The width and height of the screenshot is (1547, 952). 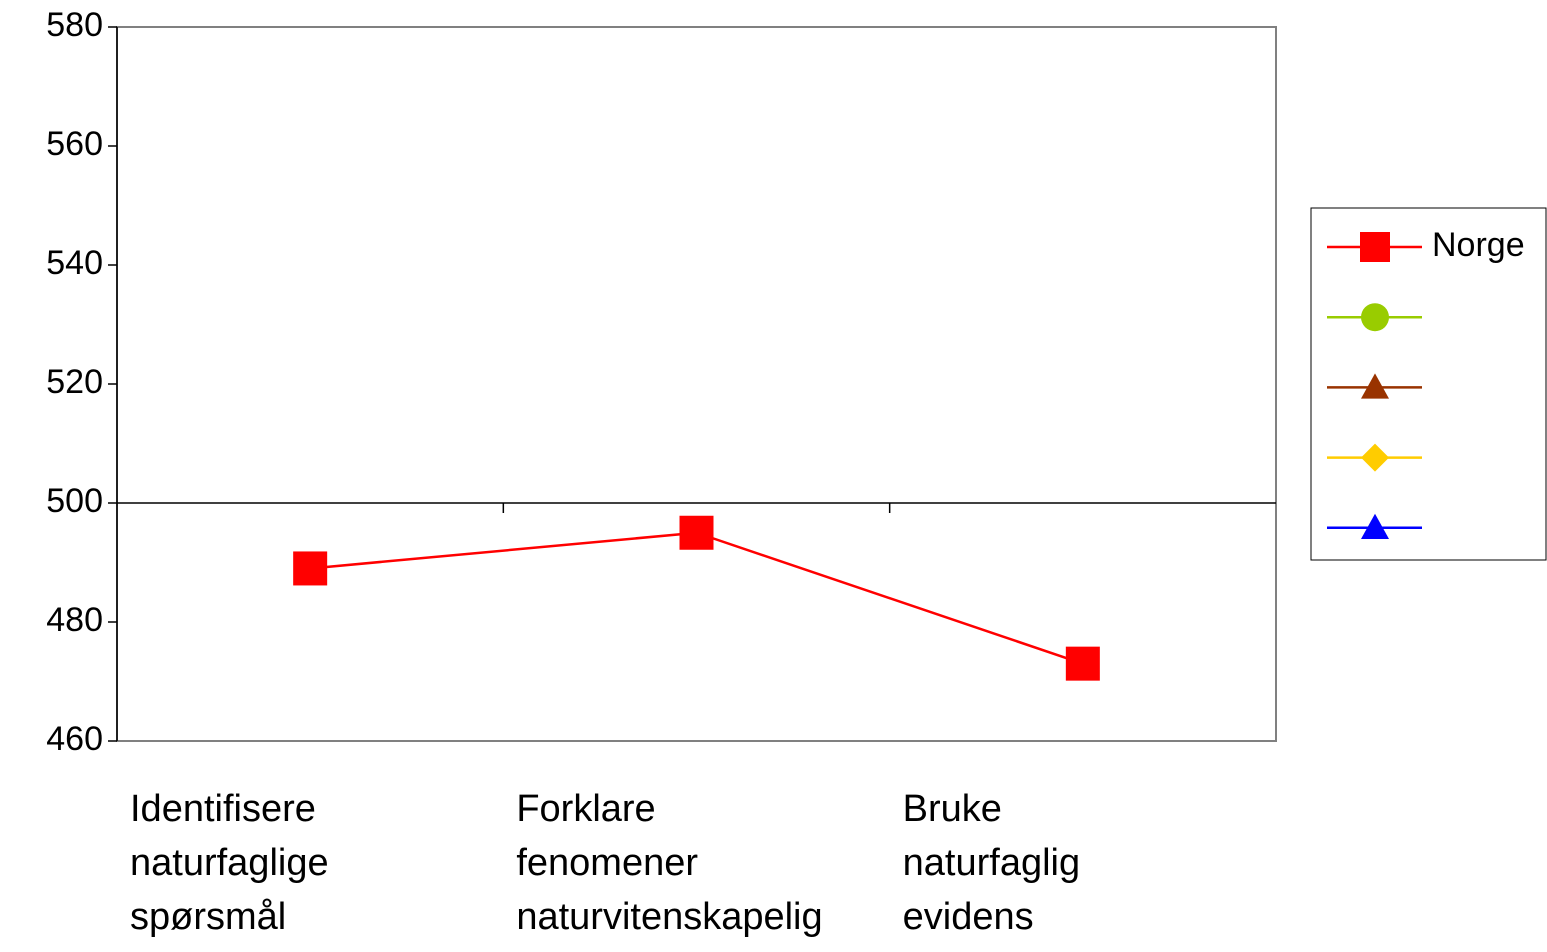 What do you see at coordinates (669, 863) in the screenshot?
I see `x-tick-label: Forklare fenomener naturvitenskapelig` at bounding box center [669, 863].